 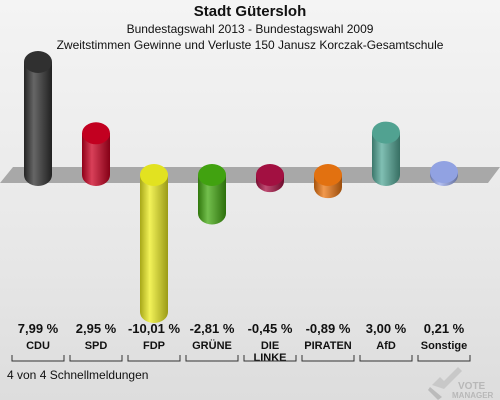 What do you see at coordinates (328, 346) in the screenshot?
I see `category-label: PIRATEN` at bounding box center [328, 346].